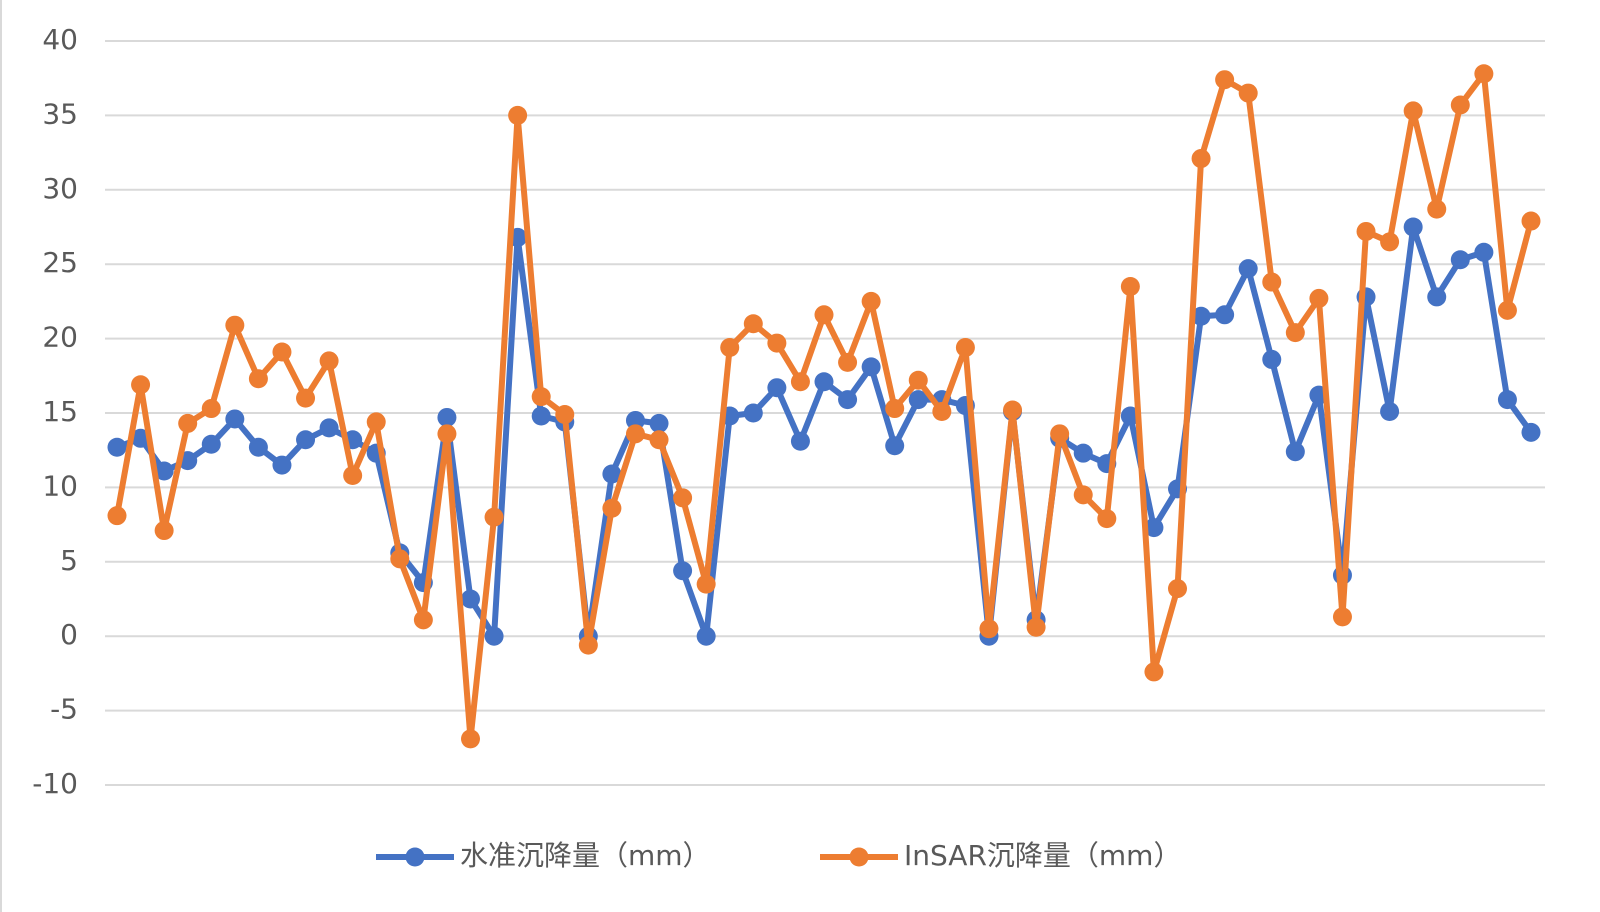 The image size is (1600, 912). What do you see at coordinates (60, 337) in the screenshot?
I see `y-tick-label: 20` at bounding box center [60, 337].